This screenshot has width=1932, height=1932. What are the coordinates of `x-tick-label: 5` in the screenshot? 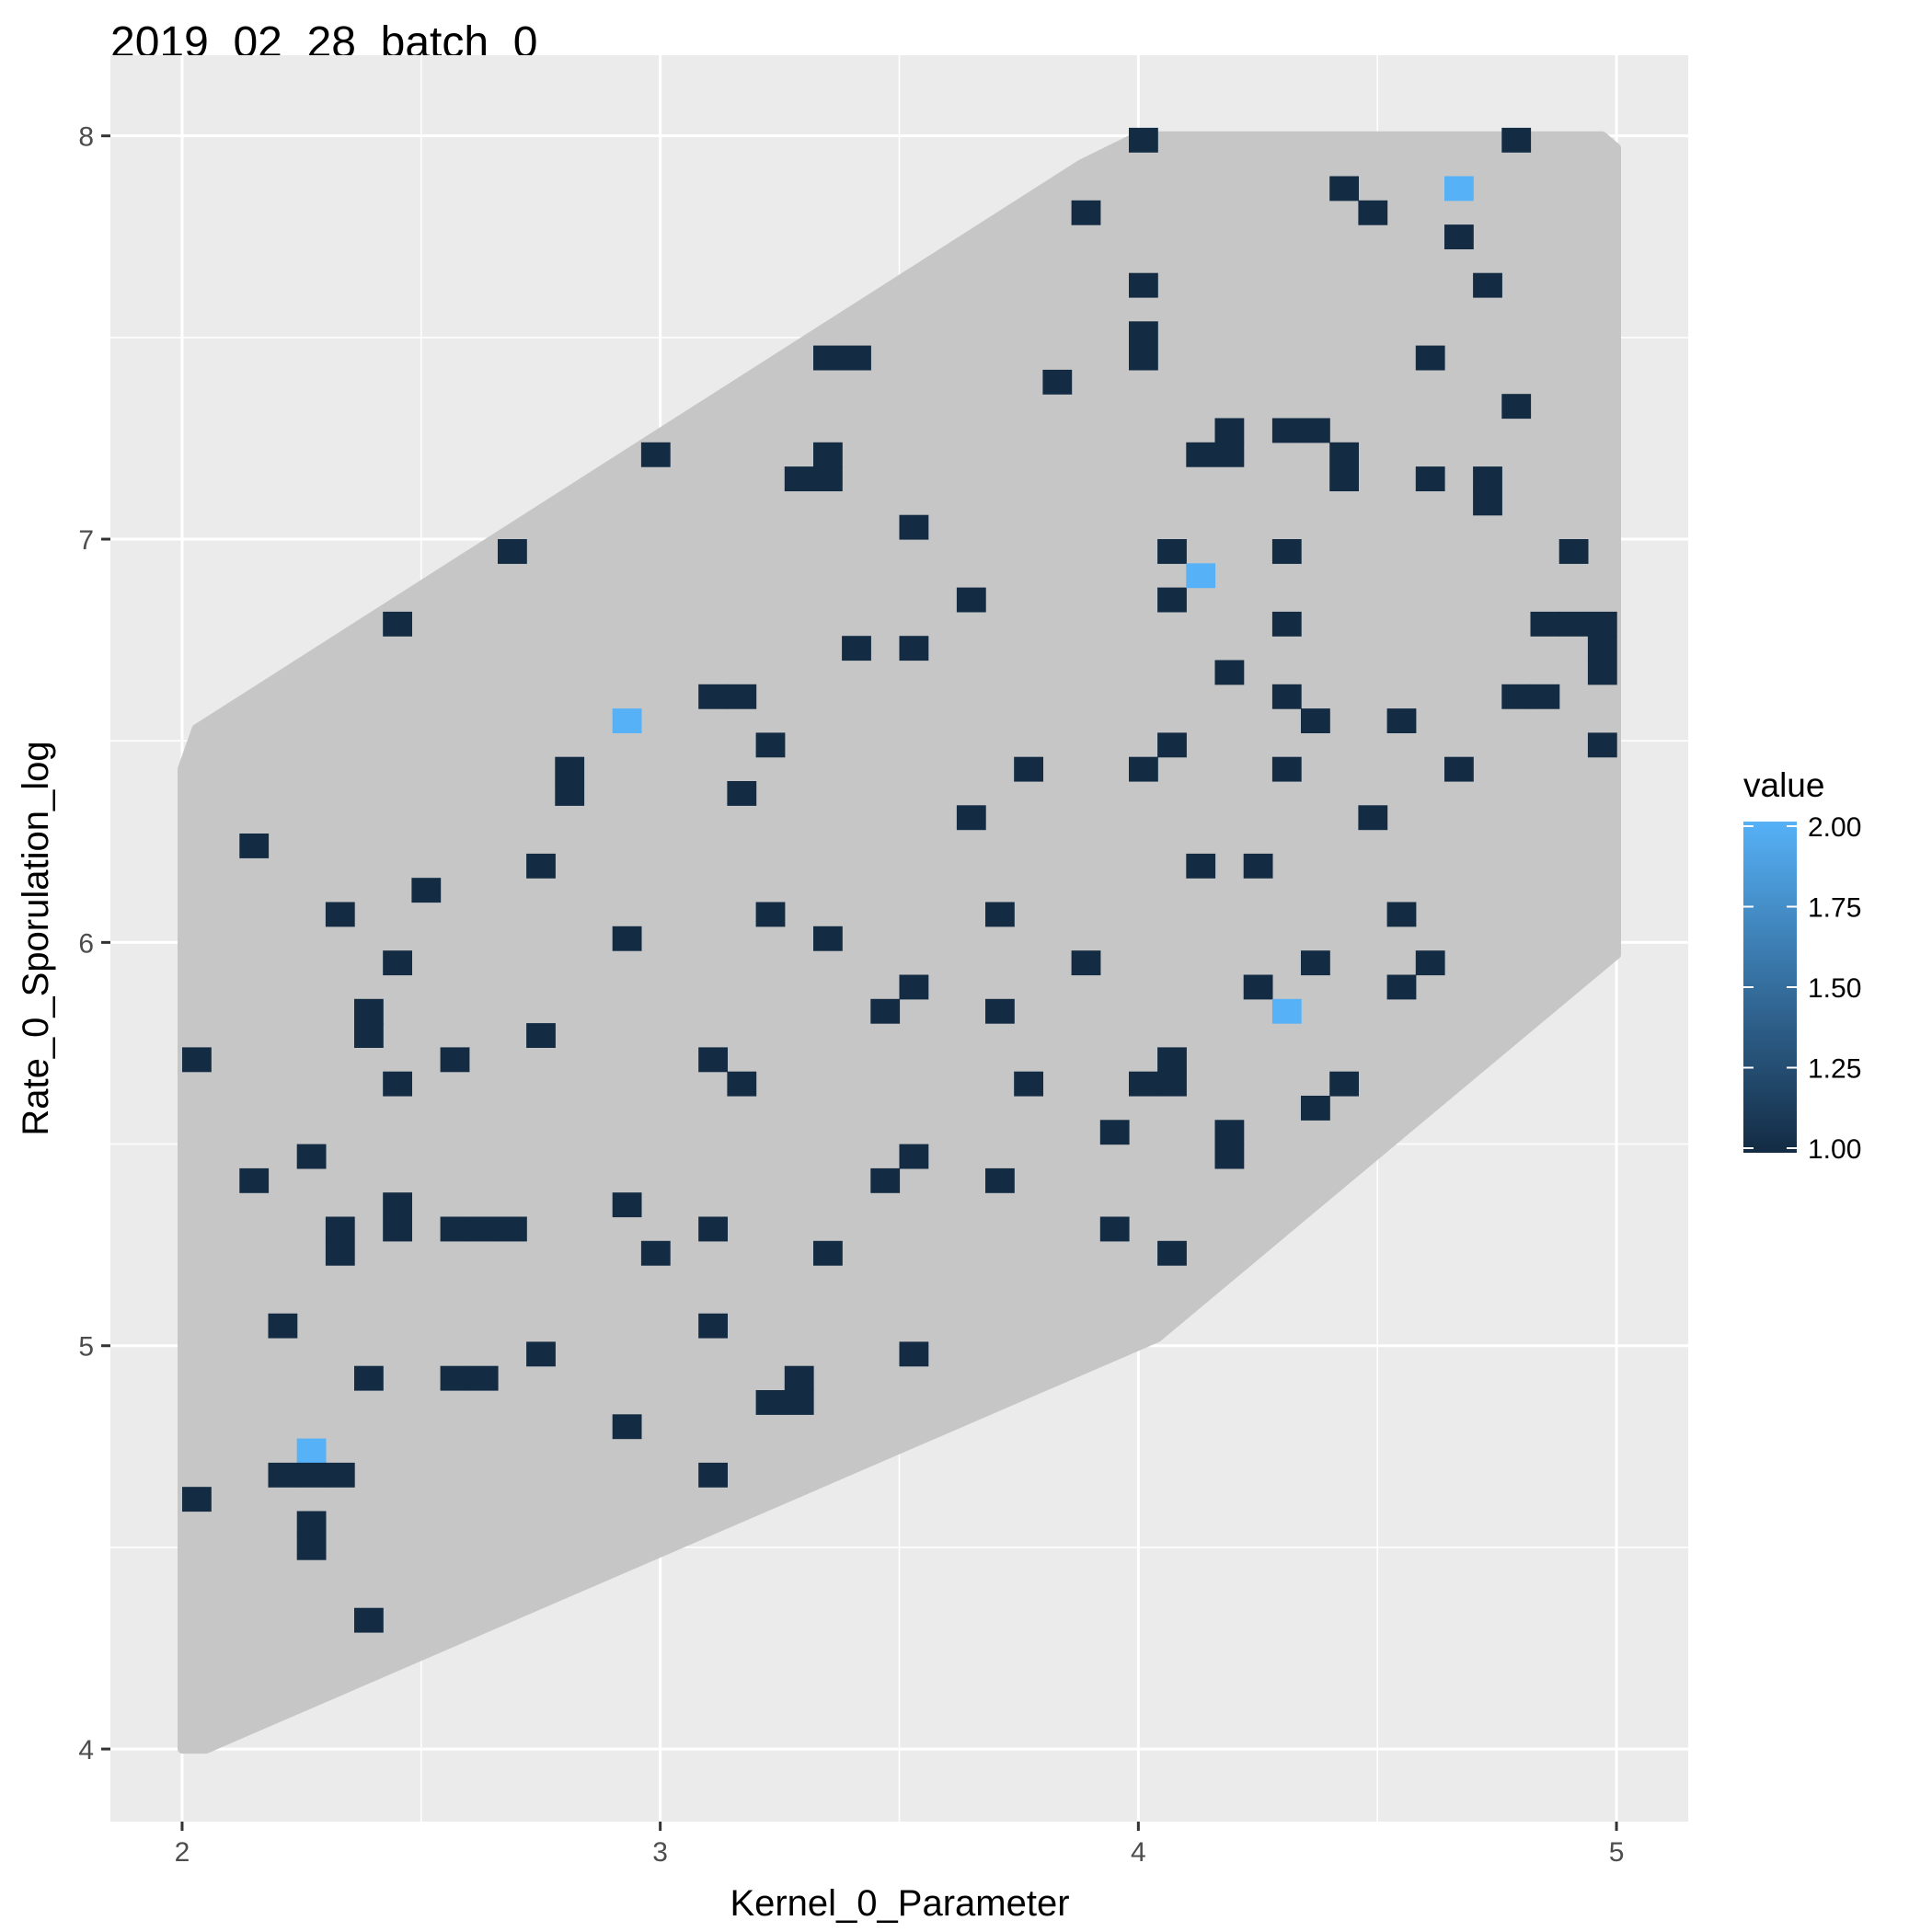 It's located at (1617, 1852).